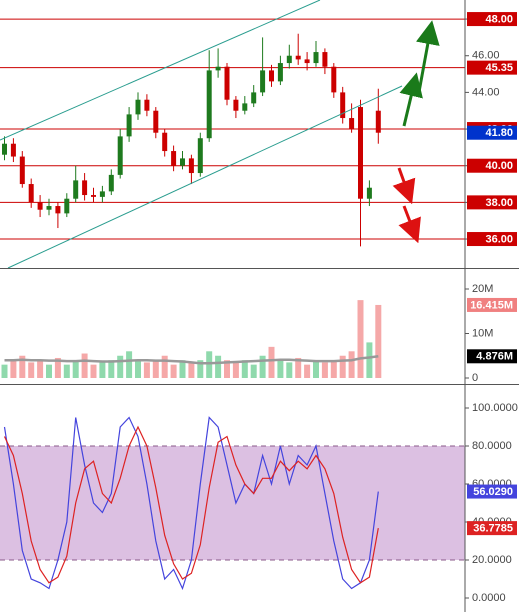 The height and width of the screenshot is (612, 519). Describe the element at coordinates (489, 598) in the screenshot. I see `y-tick-label: 0.0000` at that location.